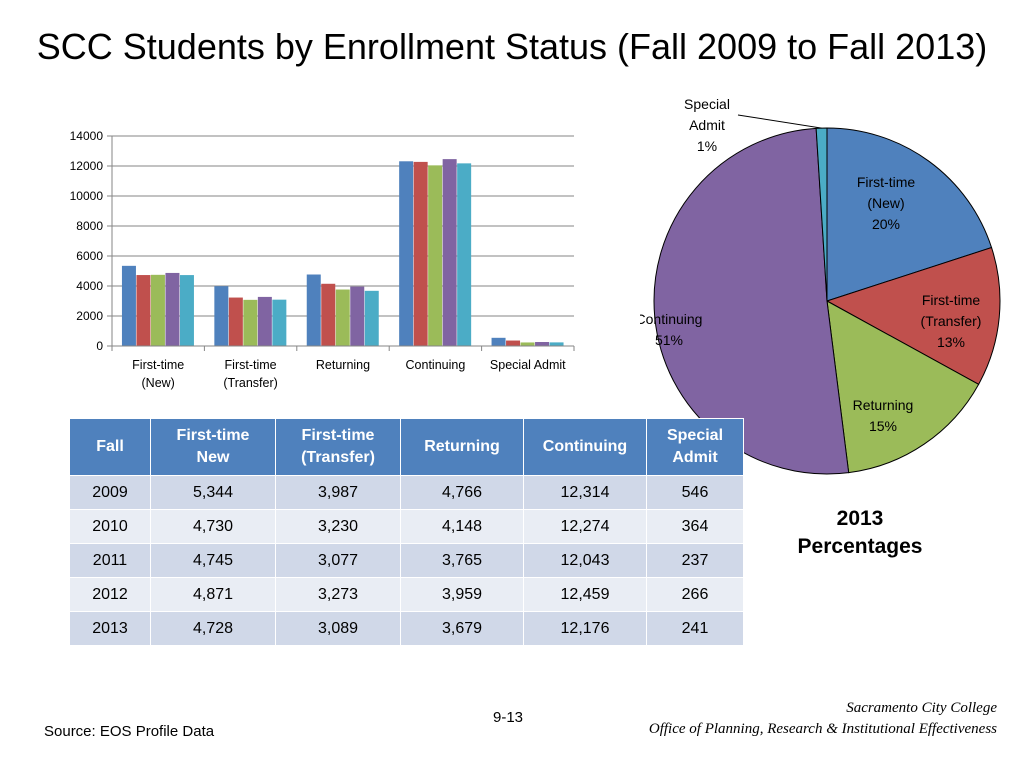 The image size is (1024, 768). Describe the element at coordinates (338, 457) in the screenshot. I see `header-text: (Transfer)` at that location.